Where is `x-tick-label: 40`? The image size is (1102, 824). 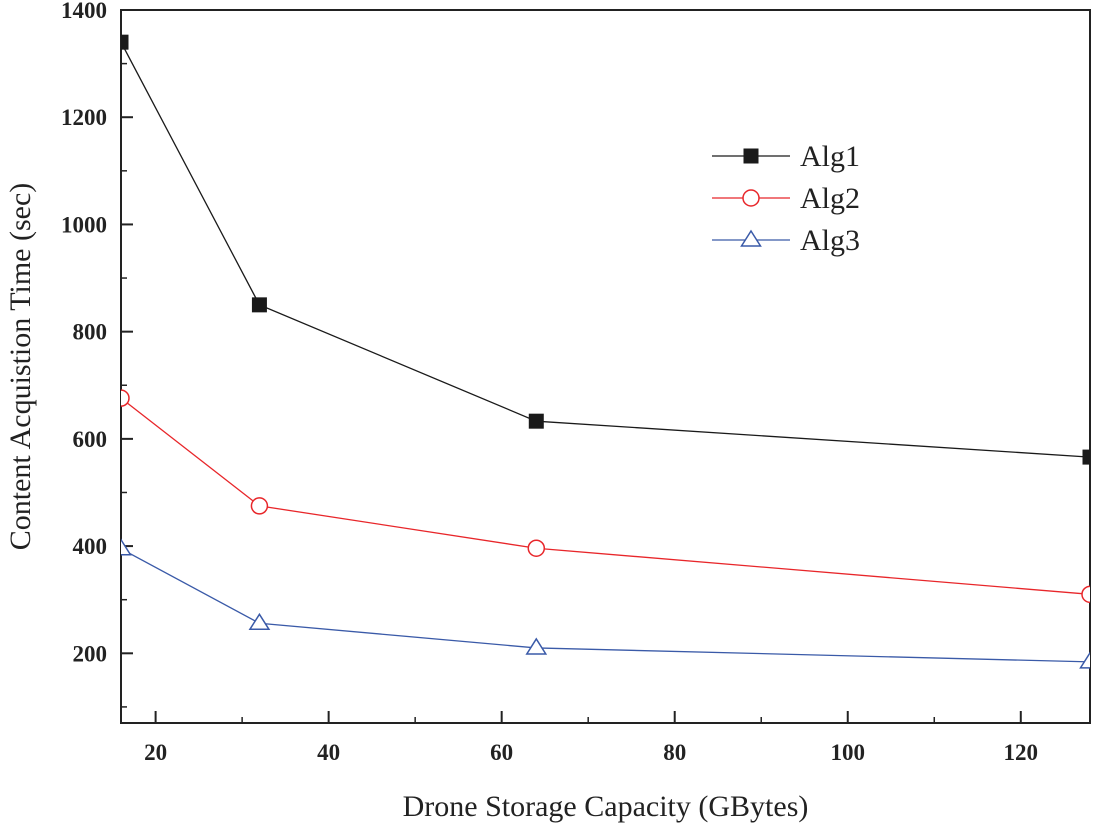
x-tick-label: 40 is located at coordinates (328, 752).